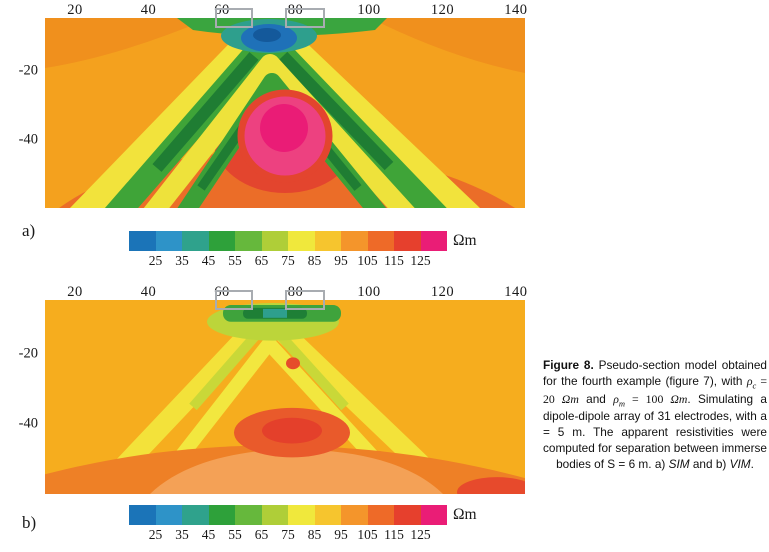  I want to click on caption-text: SIM, so click(679, 463).